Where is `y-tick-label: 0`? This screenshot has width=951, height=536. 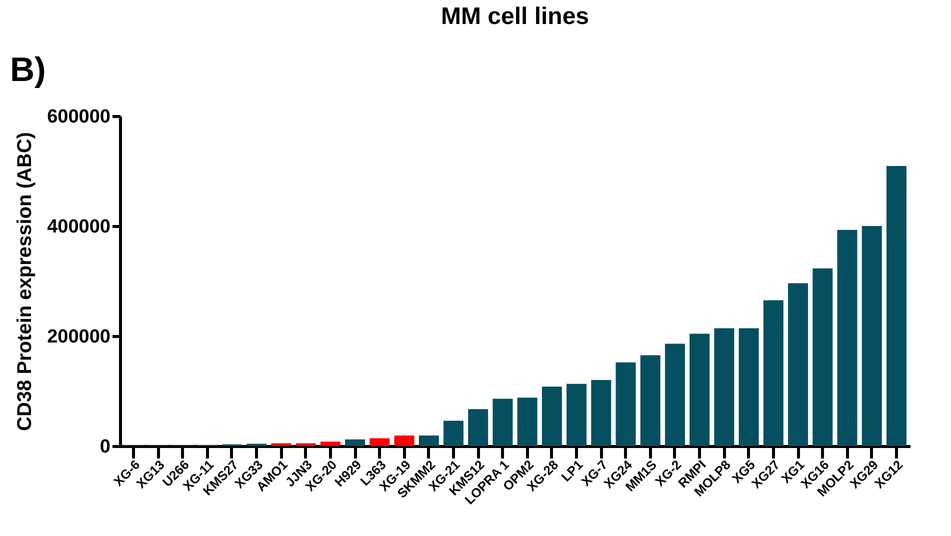
y-tick-label: 0 is located at coordinates (105, 447).